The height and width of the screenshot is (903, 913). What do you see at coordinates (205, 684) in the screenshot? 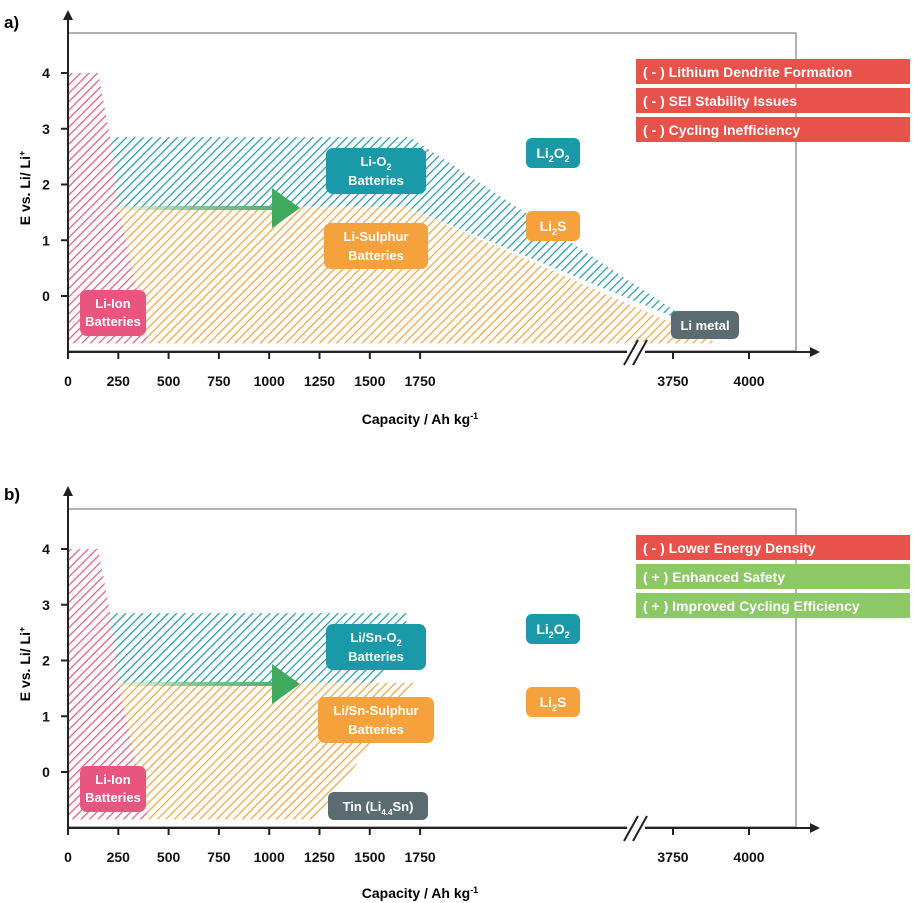
I see `panel-b-progress-arrow` at bounding box center [205, 684].